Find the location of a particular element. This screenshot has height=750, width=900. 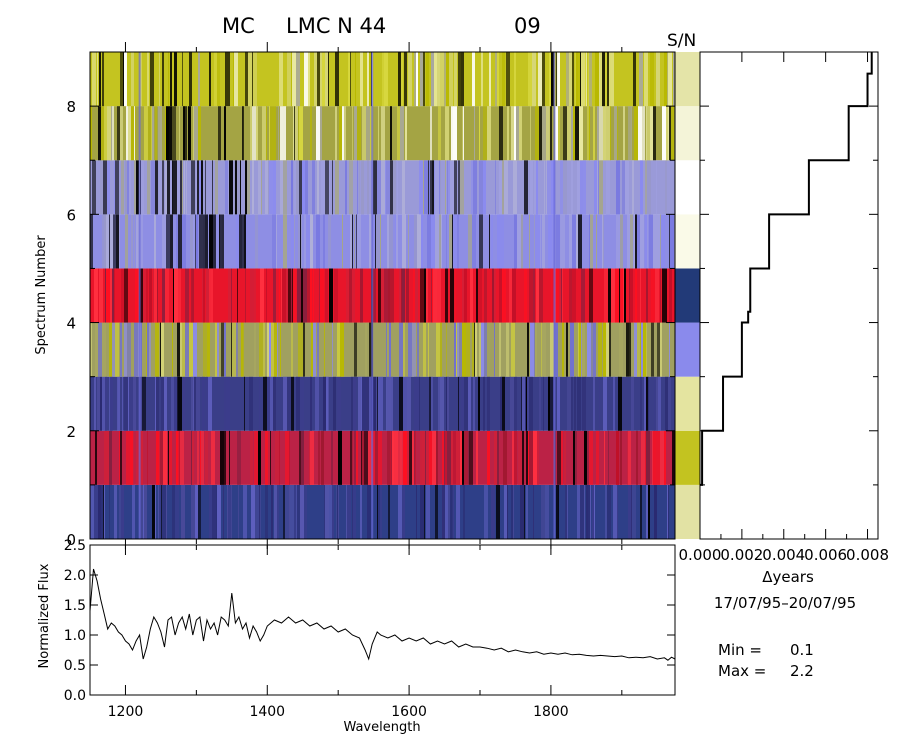

max-value: 2.2 is located at coordinates (802, 671).